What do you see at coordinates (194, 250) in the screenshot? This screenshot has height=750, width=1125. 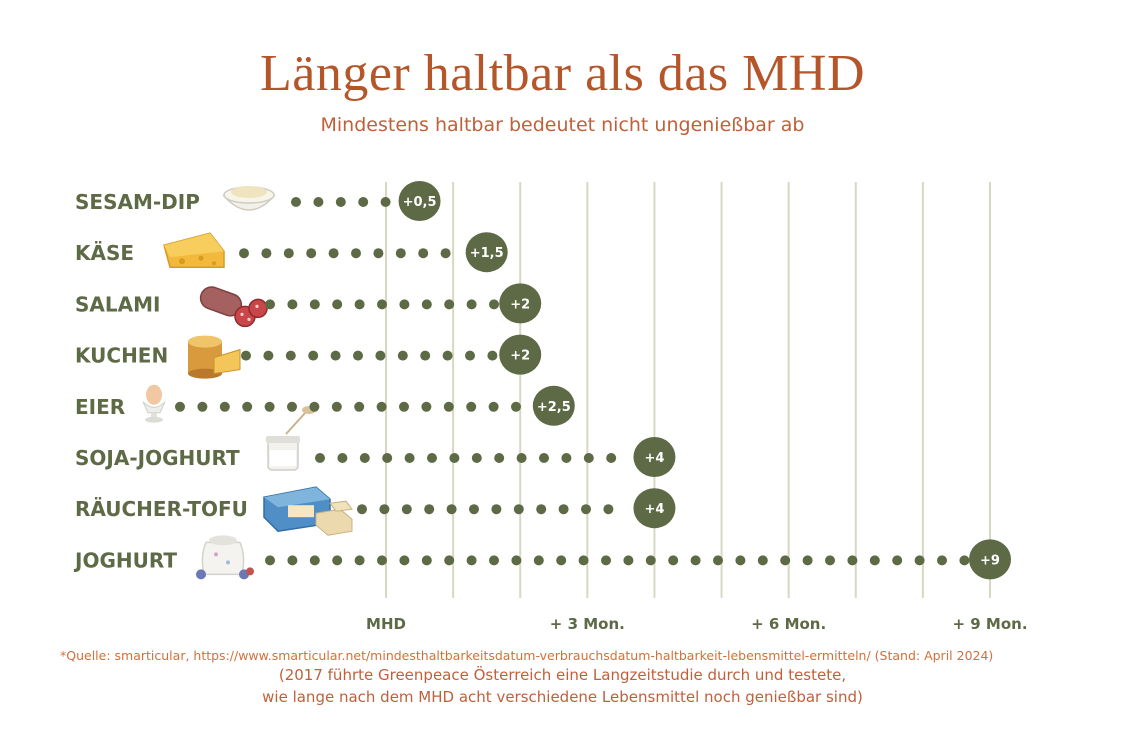 I see `cheese-icon` at bounding box center [194, 250].